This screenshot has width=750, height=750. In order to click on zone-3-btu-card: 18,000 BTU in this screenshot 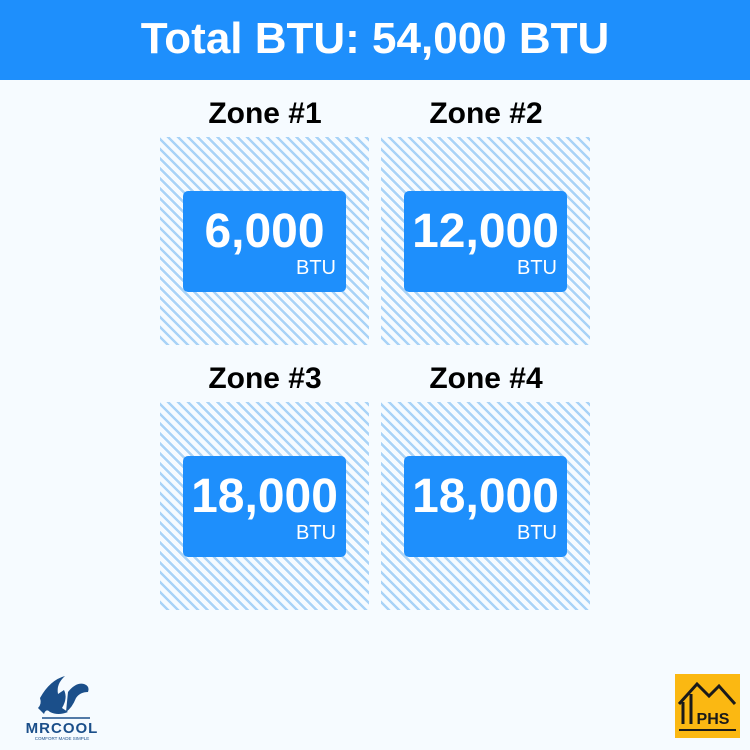, I will do `click(264, 506)`.